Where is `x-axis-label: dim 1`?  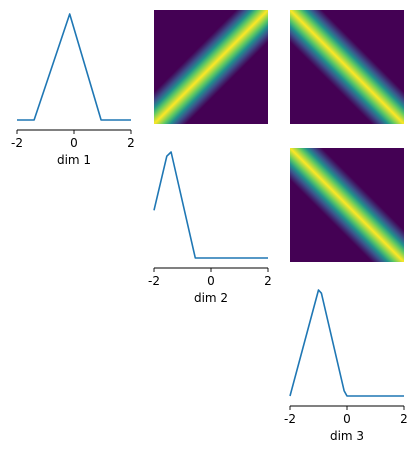 x-axis-label: dim 1 is located at coordinates (74, 160).